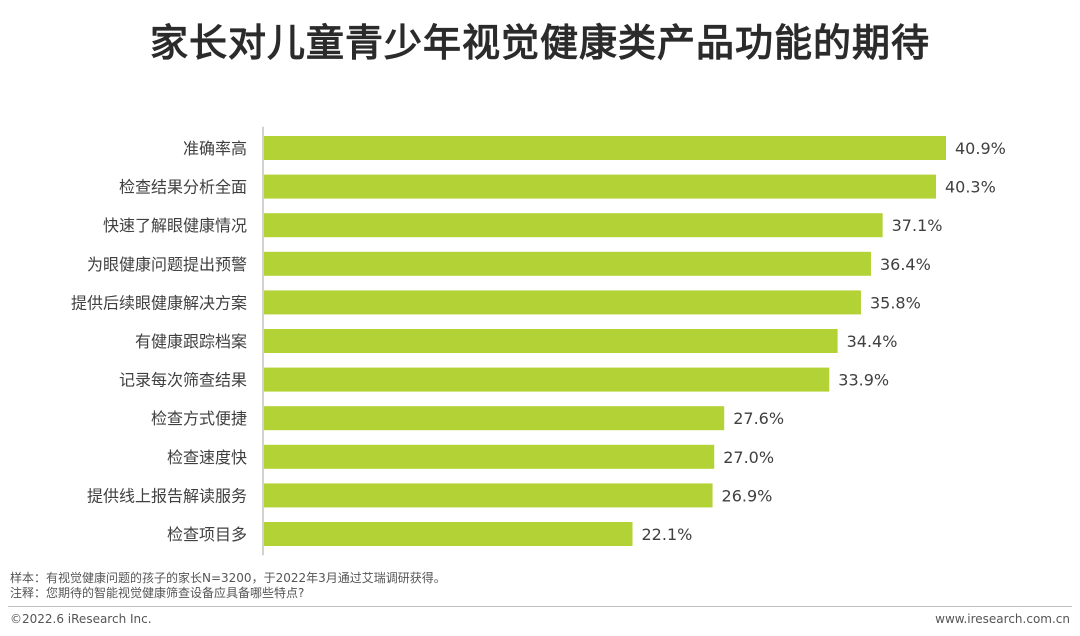  Describe the element at coordinates (159, 302) in the screenshot. I see `category-label: 提供后续眼健康解决方案` at that location.